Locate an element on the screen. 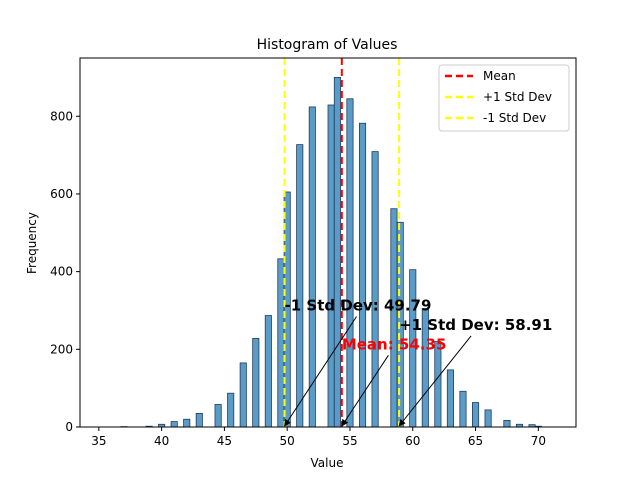 This screenshot has width=640, height=480. x-tick-label: 55 is located at coordinates (349, 441).